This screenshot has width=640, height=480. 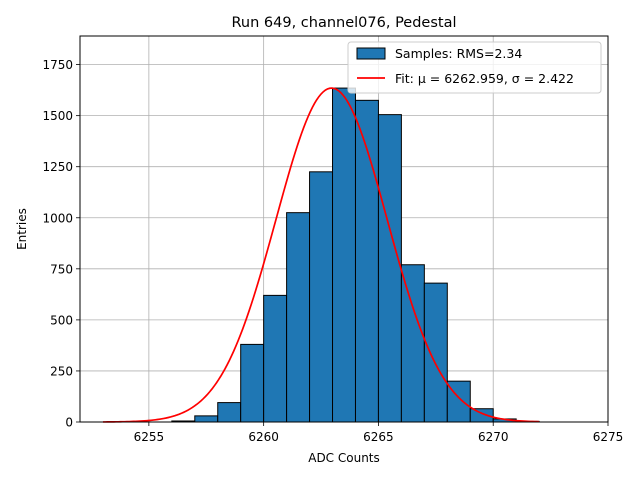 What do you see at coordinates (57, 65) in the screenshot?
I see `y-tick-label: 1750` at bounding box center [57, 65].